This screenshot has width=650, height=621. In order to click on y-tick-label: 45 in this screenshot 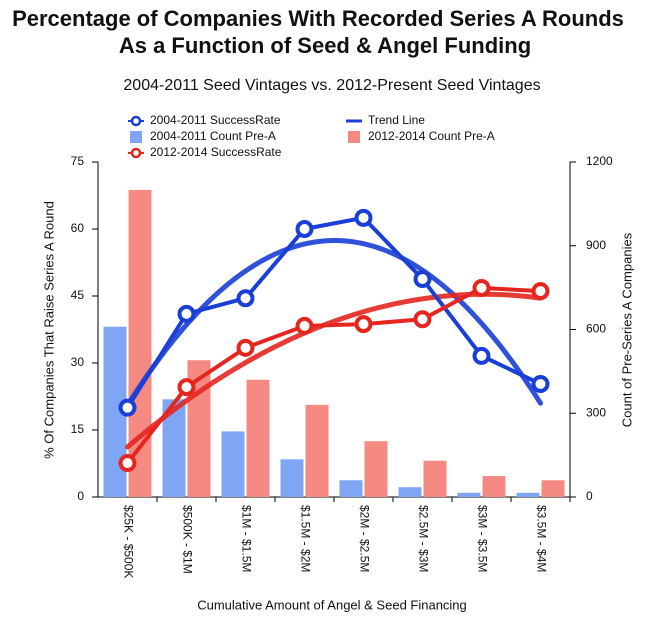, I will do `click(78, 295)`.